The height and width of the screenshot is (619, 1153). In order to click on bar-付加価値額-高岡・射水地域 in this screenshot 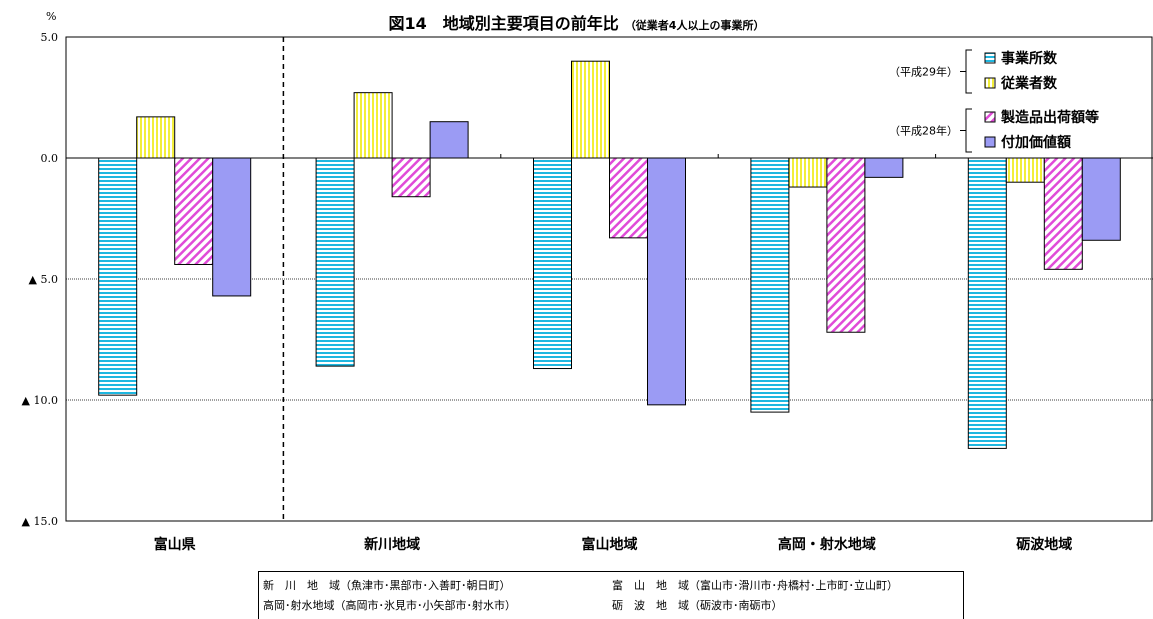, I will do `click(884, 167)`.